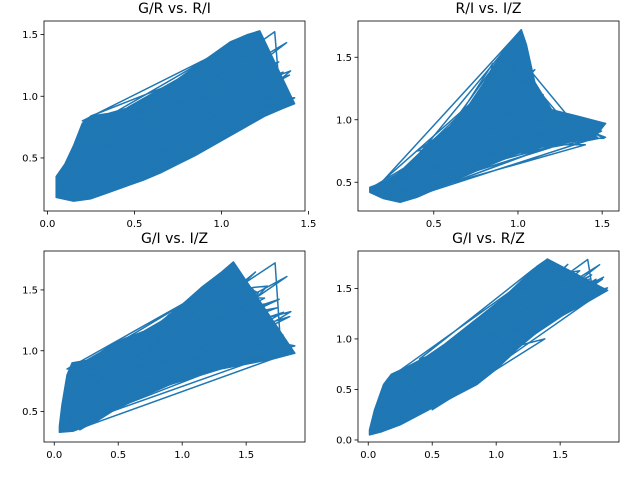 The width and height of the screenshot is (640, 480). I want to click on subplot-1-ytick-label-0: 0.5, so click(30, 159).